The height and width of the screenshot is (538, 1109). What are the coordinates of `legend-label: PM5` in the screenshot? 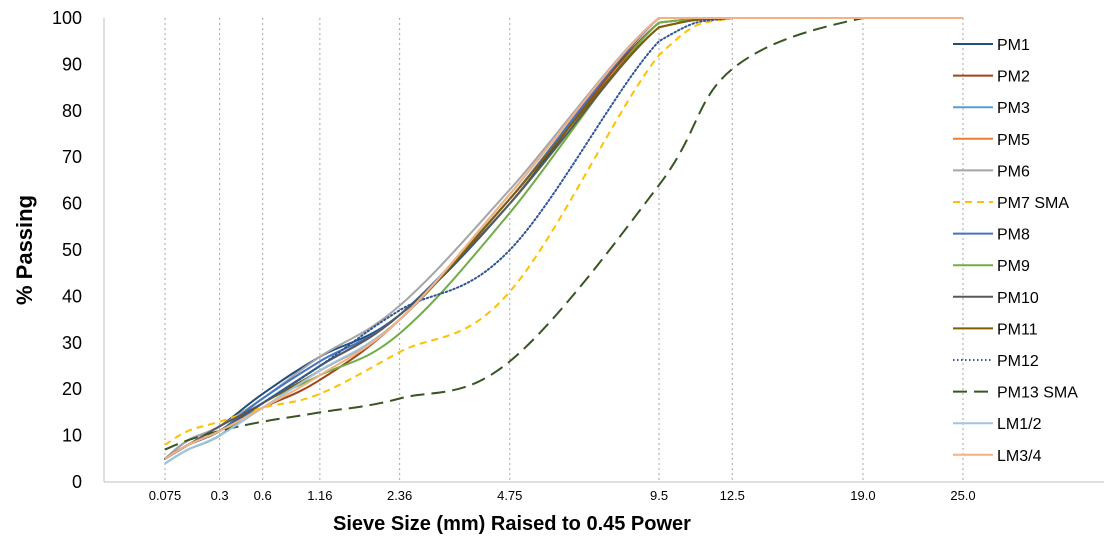 It's located at (1013, 140).